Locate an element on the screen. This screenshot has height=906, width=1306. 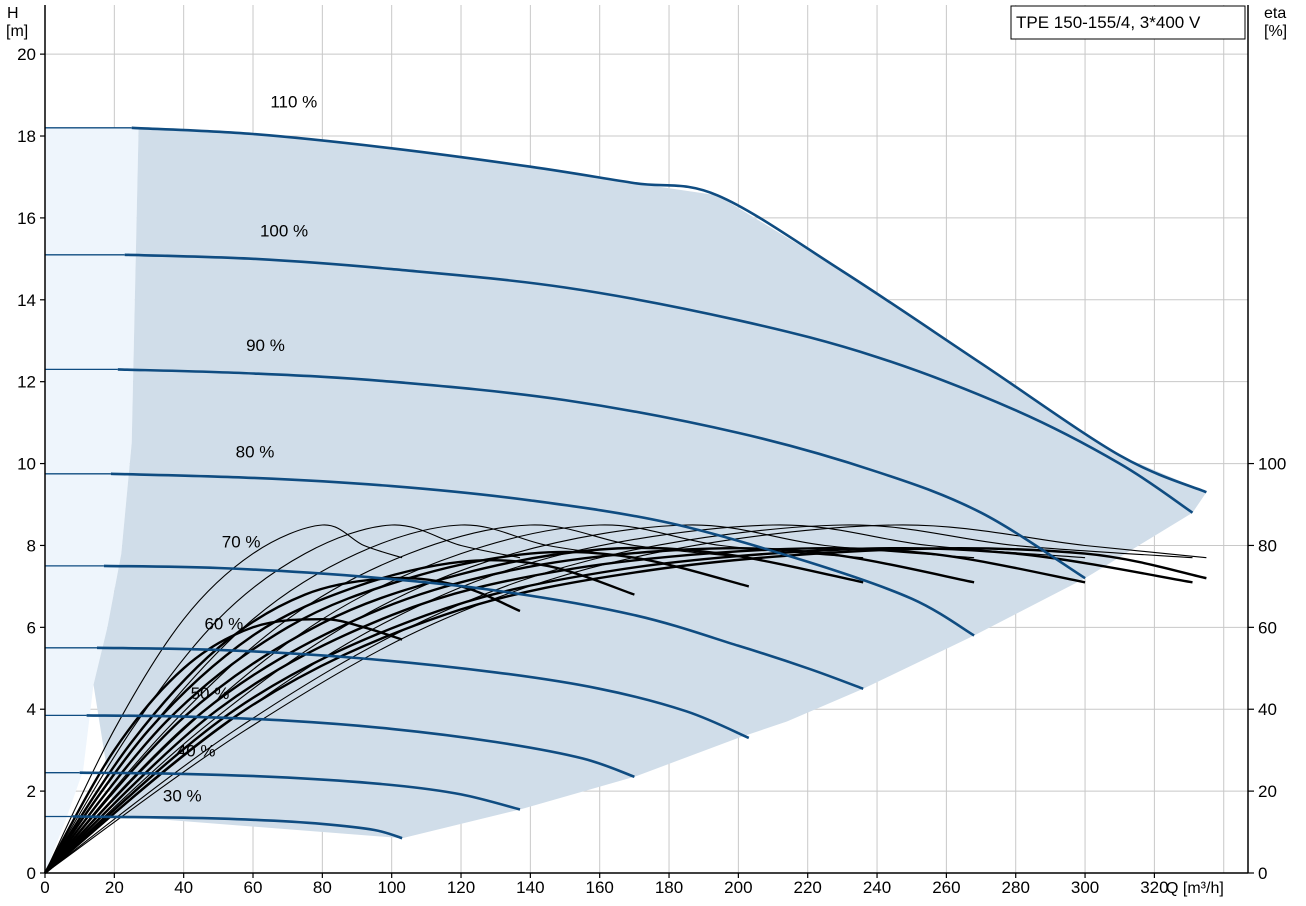
head-curve-label: 60 % is located at coordinates (223, 623).